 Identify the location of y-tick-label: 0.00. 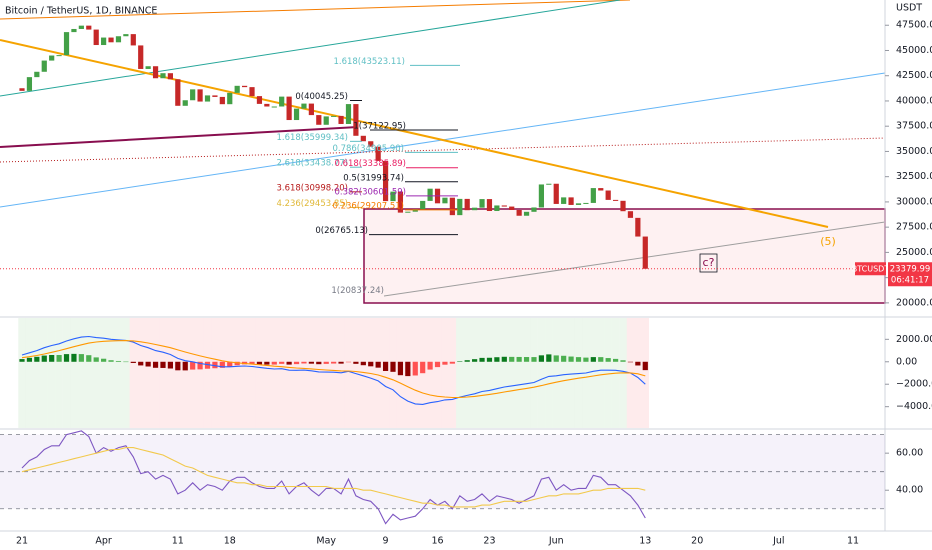
(906, 361).